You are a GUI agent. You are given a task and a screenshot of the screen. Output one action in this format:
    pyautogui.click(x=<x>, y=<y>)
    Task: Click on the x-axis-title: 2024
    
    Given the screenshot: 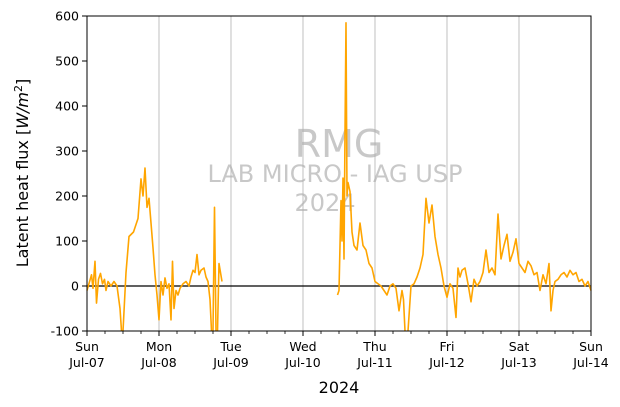 What is the action you would take?
    pyautogui.click(x=339, y=387)
    